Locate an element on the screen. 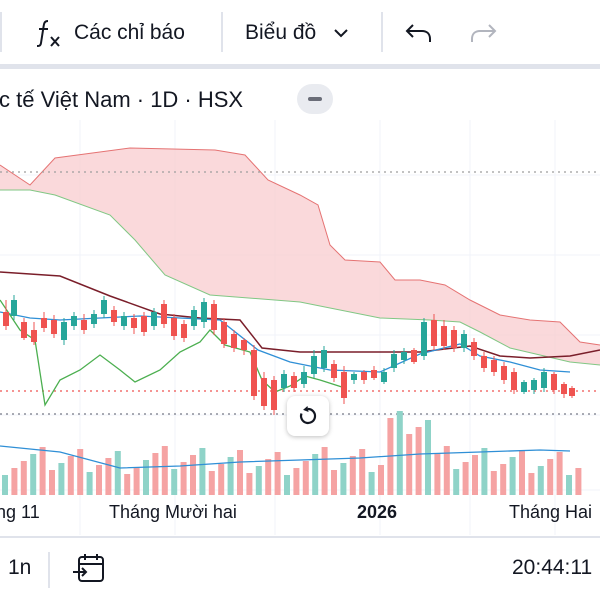  redo-button is located at coordinates (483, 33).